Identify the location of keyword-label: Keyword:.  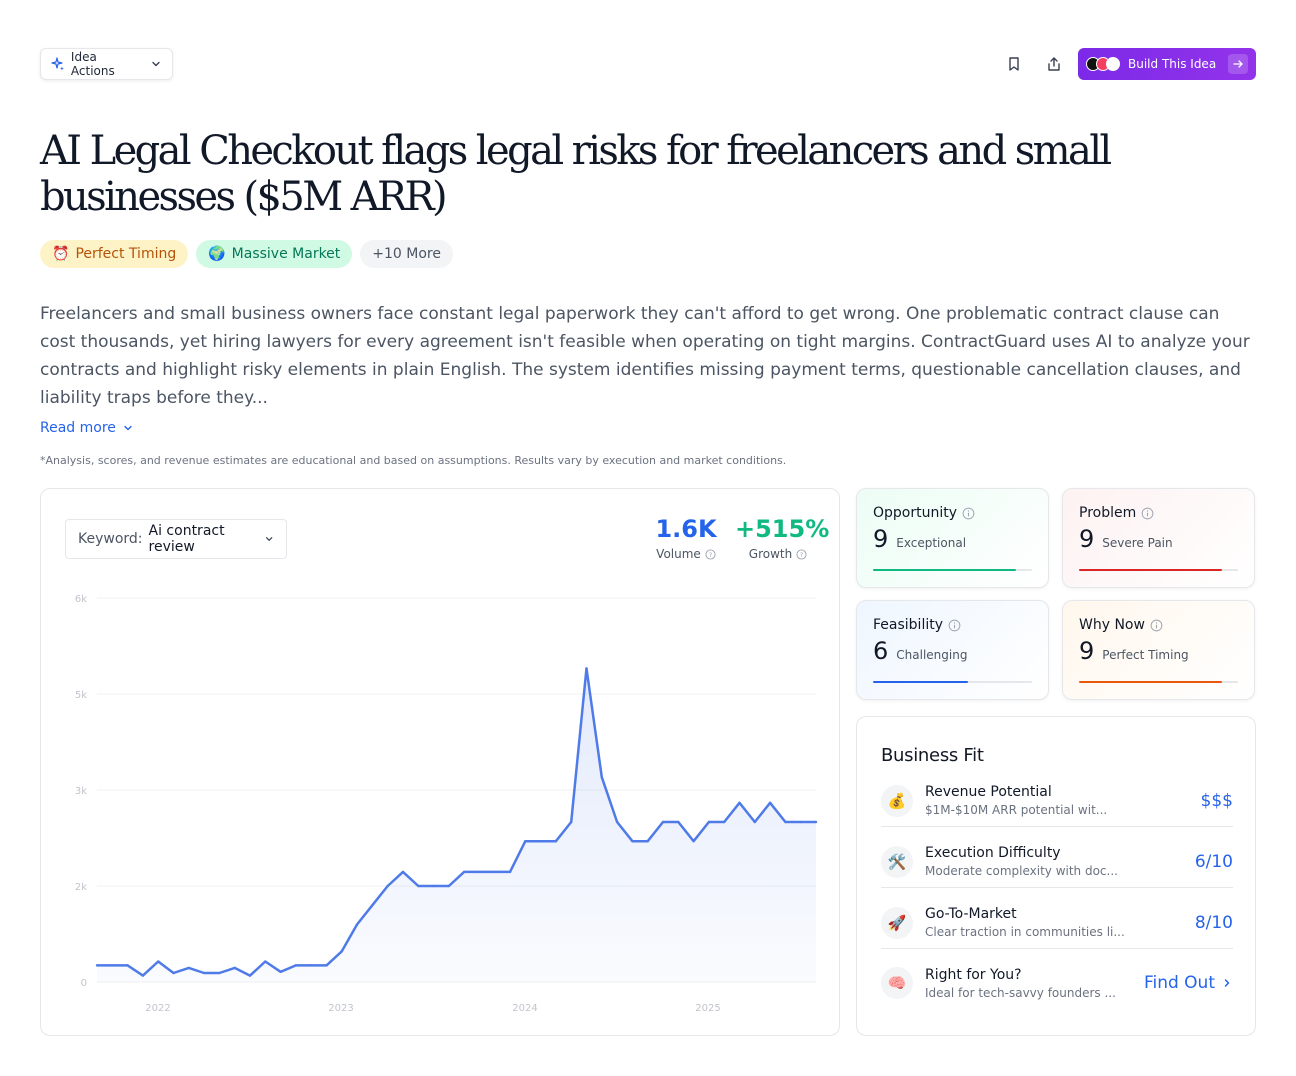
(110, 539).